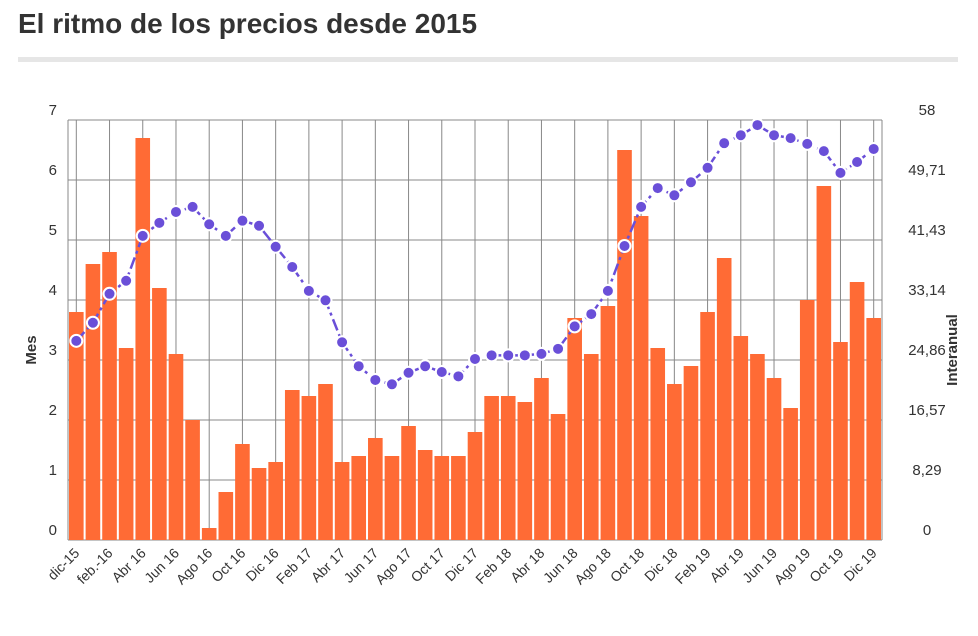 This screenshot has width=978, height=636. What do you see at coordinates (927, 110) in the screenshot?
I see `right-tick-label: 58` at bounding box center [927, 110].